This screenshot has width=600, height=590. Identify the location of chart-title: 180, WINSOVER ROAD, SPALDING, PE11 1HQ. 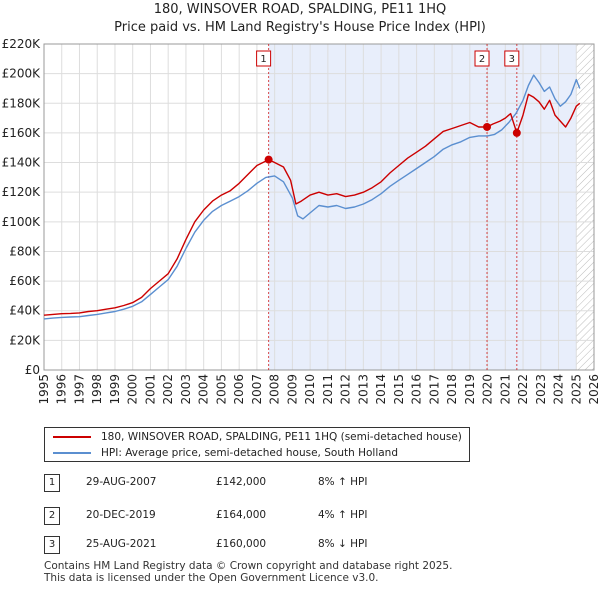
(300, 9).